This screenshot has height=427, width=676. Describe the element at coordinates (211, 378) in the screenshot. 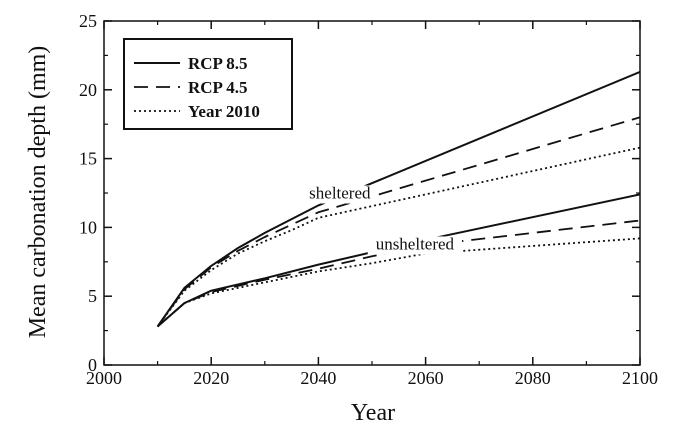

I see `x-tick-label: 2020` at that location.